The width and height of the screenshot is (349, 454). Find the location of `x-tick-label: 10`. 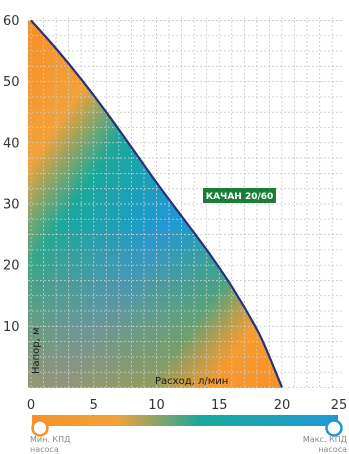

x-tick-label: 10 is located at coordinates (156, 405).